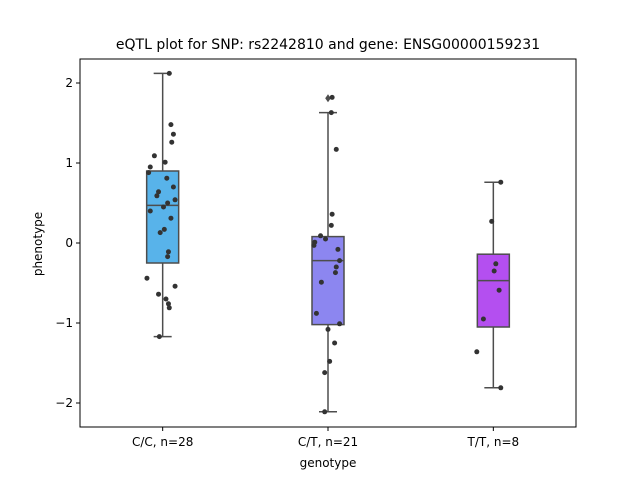 The height and width of the screenshot is (480, 640). Describe the element at coordinates (69, 243) in the screenshot. I see `y-tick-label: 0` at that location.